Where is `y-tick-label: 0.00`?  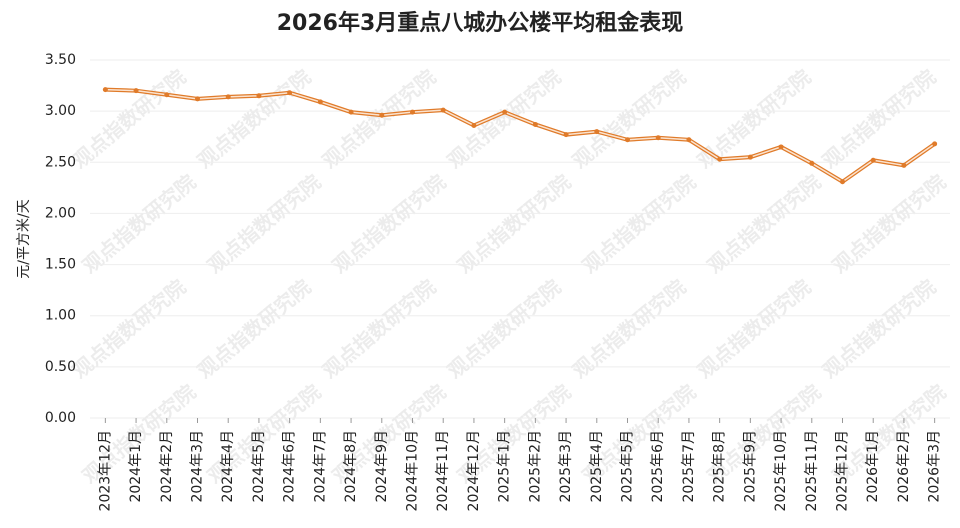
y-tick-label: 0.00 is located at coordinates (60, 418).